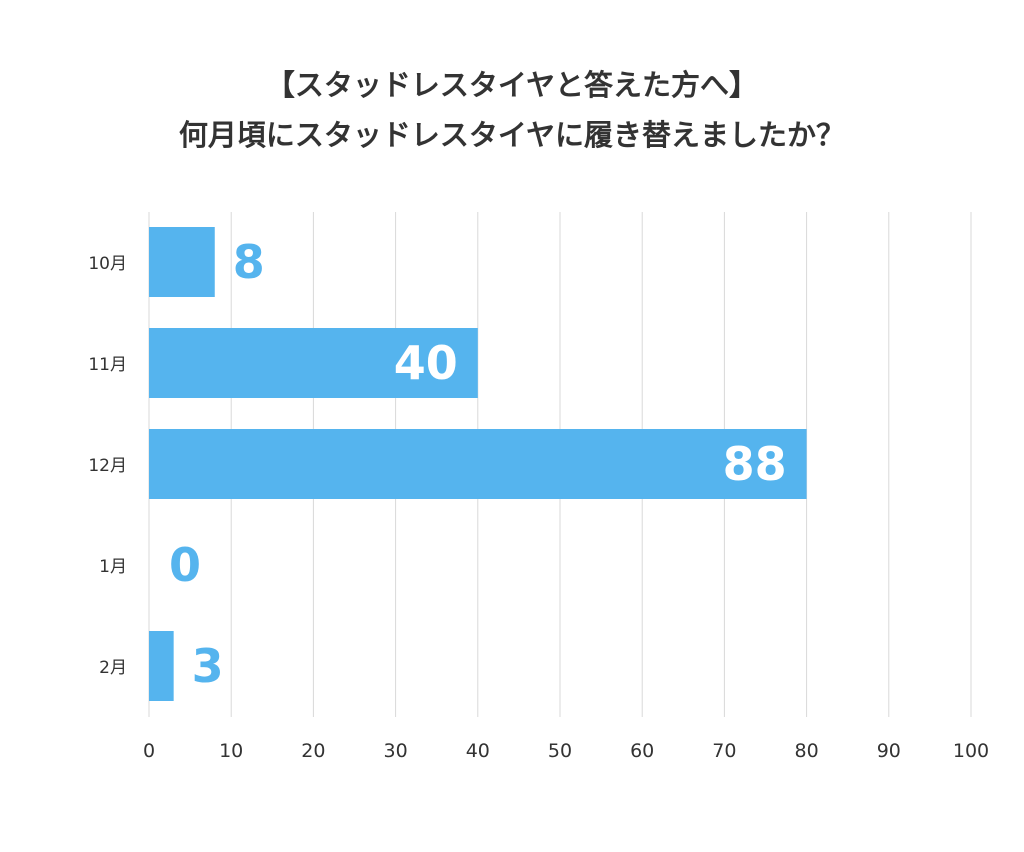  What do you see at coordinates (396, 751) in the screenshot?
I see `x-tick-label: 30` at bounding box center [396, 751].